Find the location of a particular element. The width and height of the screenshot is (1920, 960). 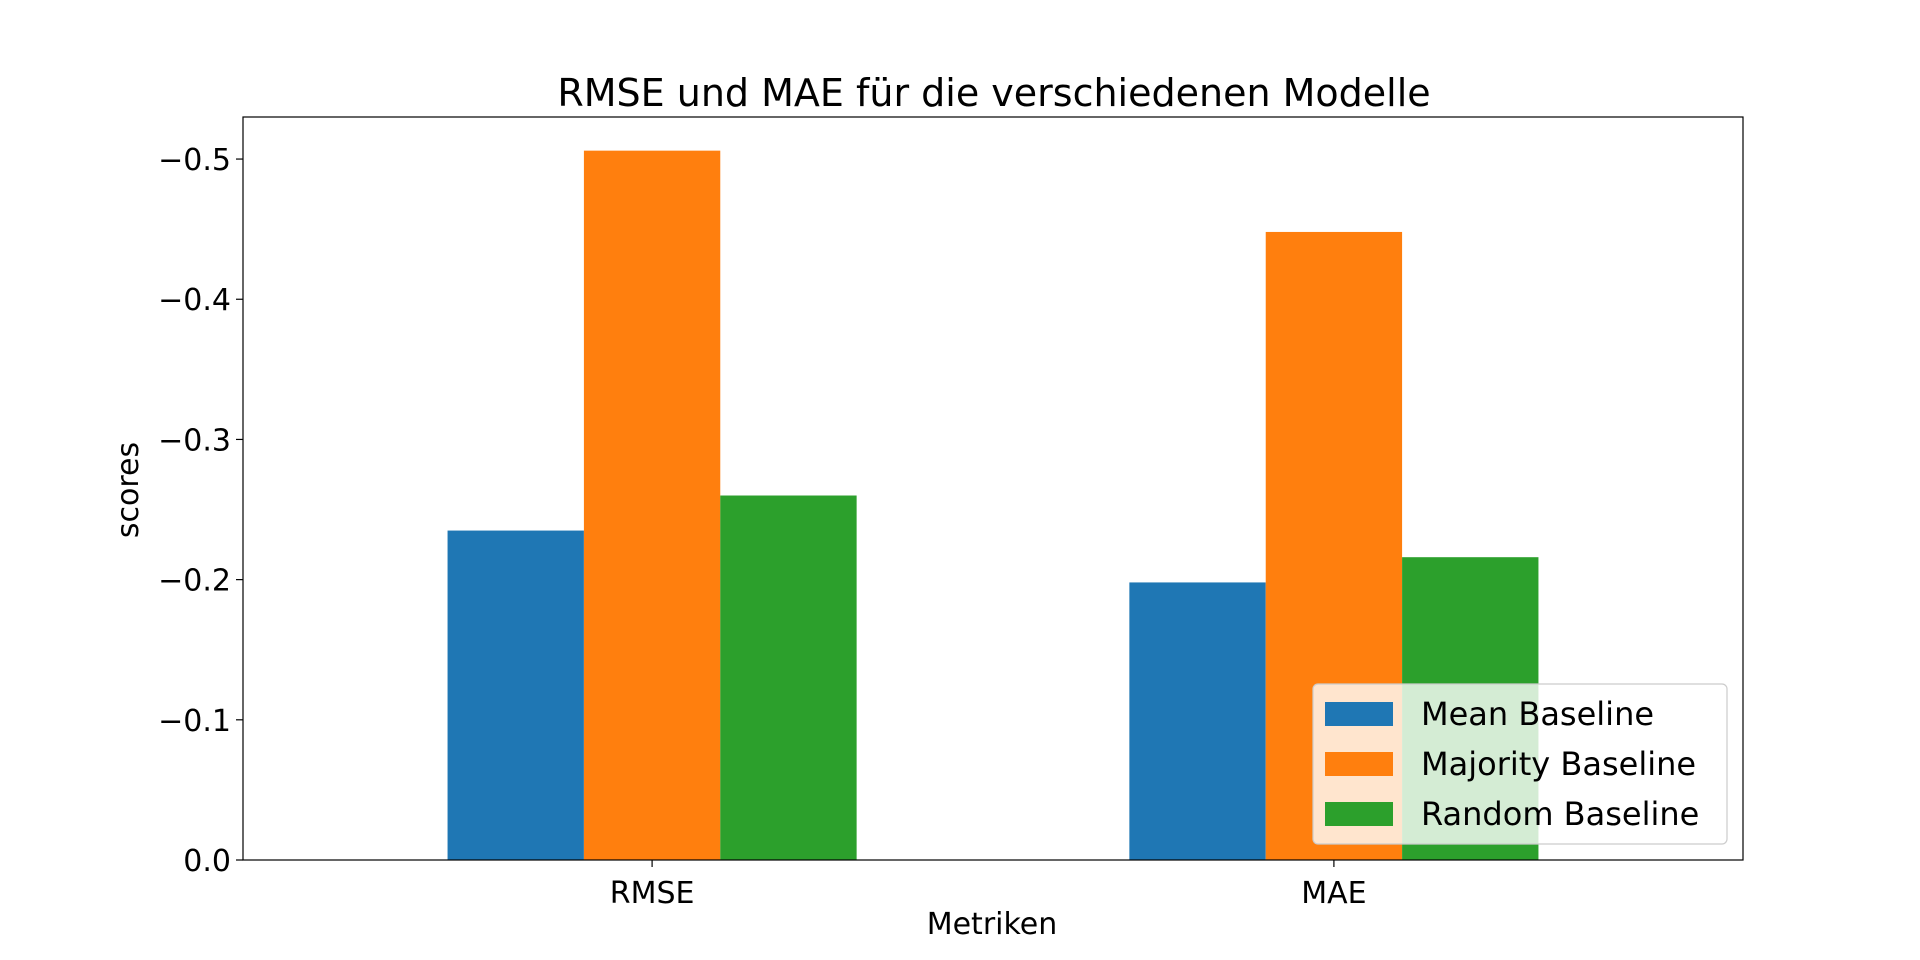

x-tick-label-rmse: RMSE is located at coordinates (652, 893).